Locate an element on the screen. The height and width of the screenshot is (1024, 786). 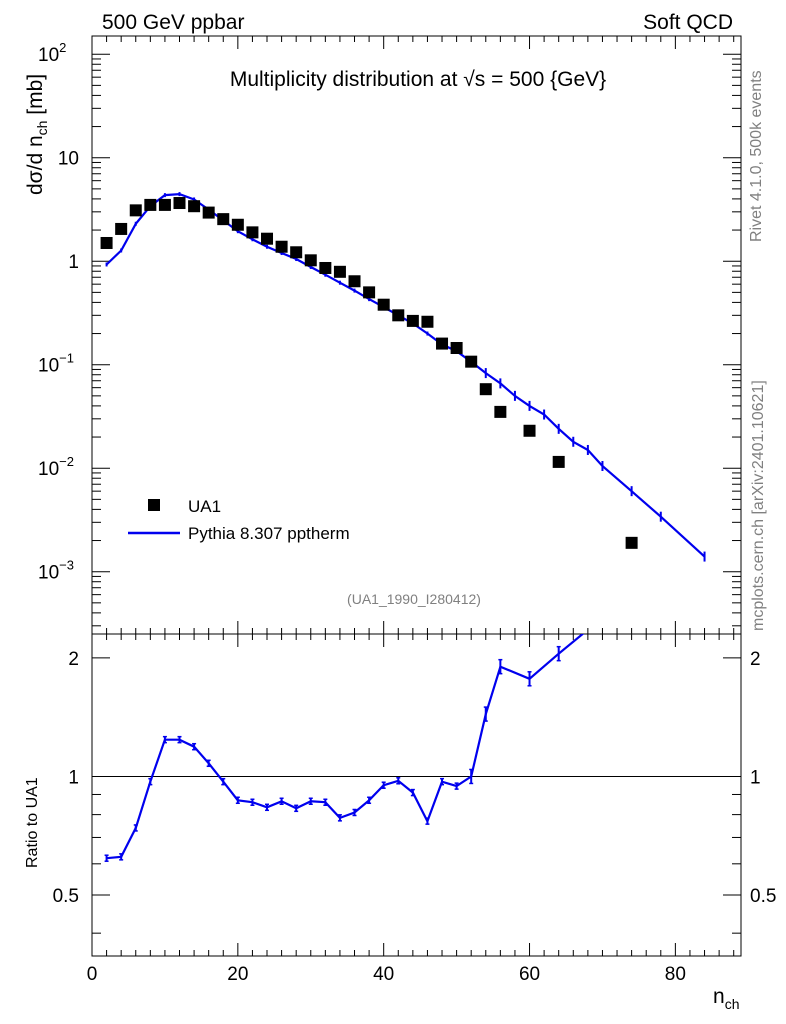
y-axis-label: dσ/d nch [mb] is located at coordinates (37, 134).